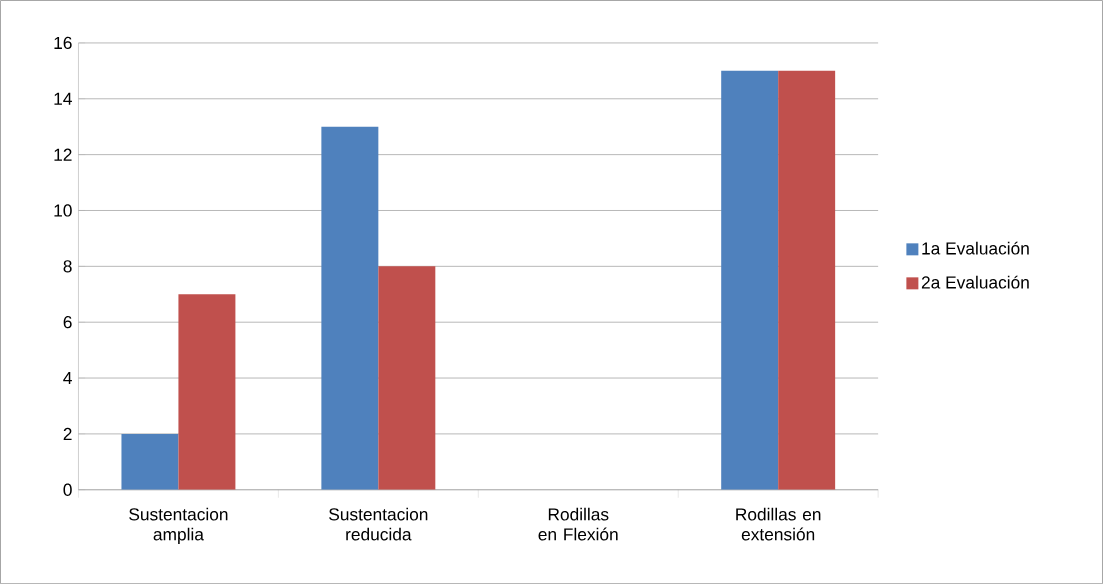 The height and width of the screenshot is (584, 1103). I want to click on x-tick-label: Rodillas en extensión, so click(778, 524).